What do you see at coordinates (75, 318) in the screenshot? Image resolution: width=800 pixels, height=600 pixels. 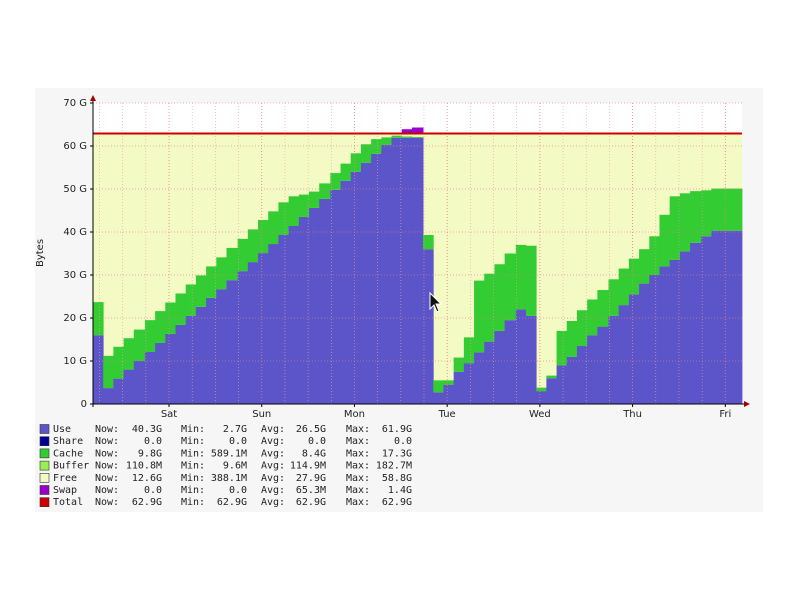 I see `y-tick-label: 20 G` at bounding box center [75, 318].